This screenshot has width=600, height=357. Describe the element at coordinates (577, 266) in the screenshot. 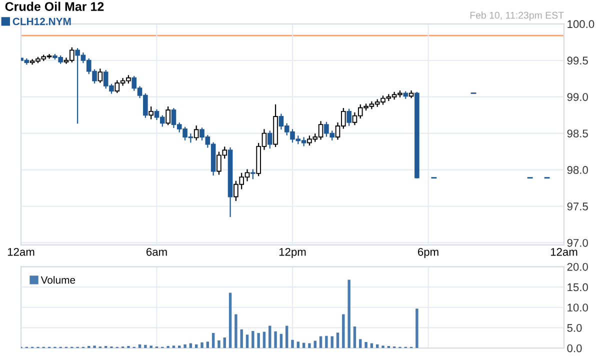

I see `y-tick-label: 20.0` at that location.